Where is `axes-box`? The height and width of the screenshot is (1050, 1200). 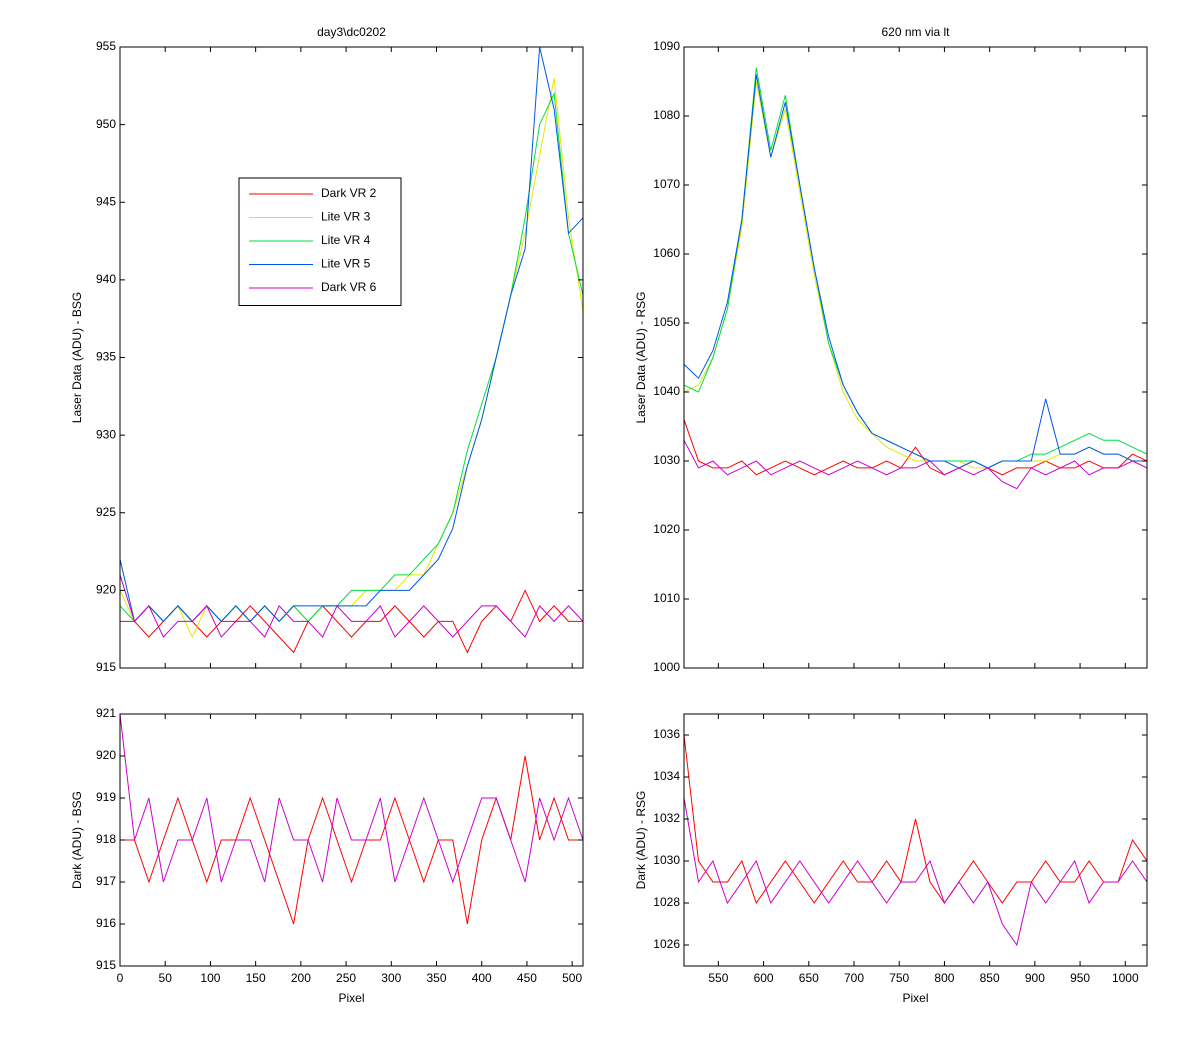
axes-box is located at coordinates (915, 840).